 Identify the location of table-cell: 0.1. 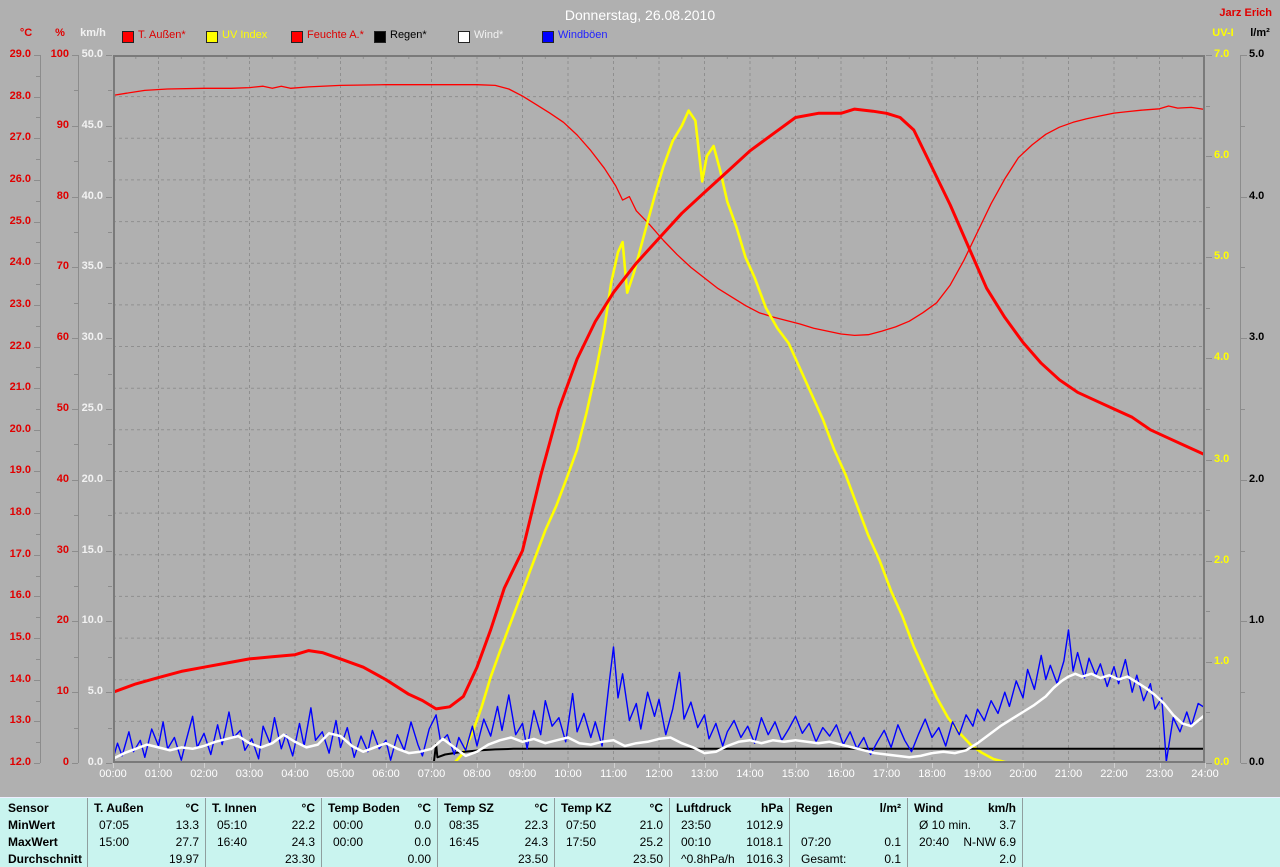
(892, 859).